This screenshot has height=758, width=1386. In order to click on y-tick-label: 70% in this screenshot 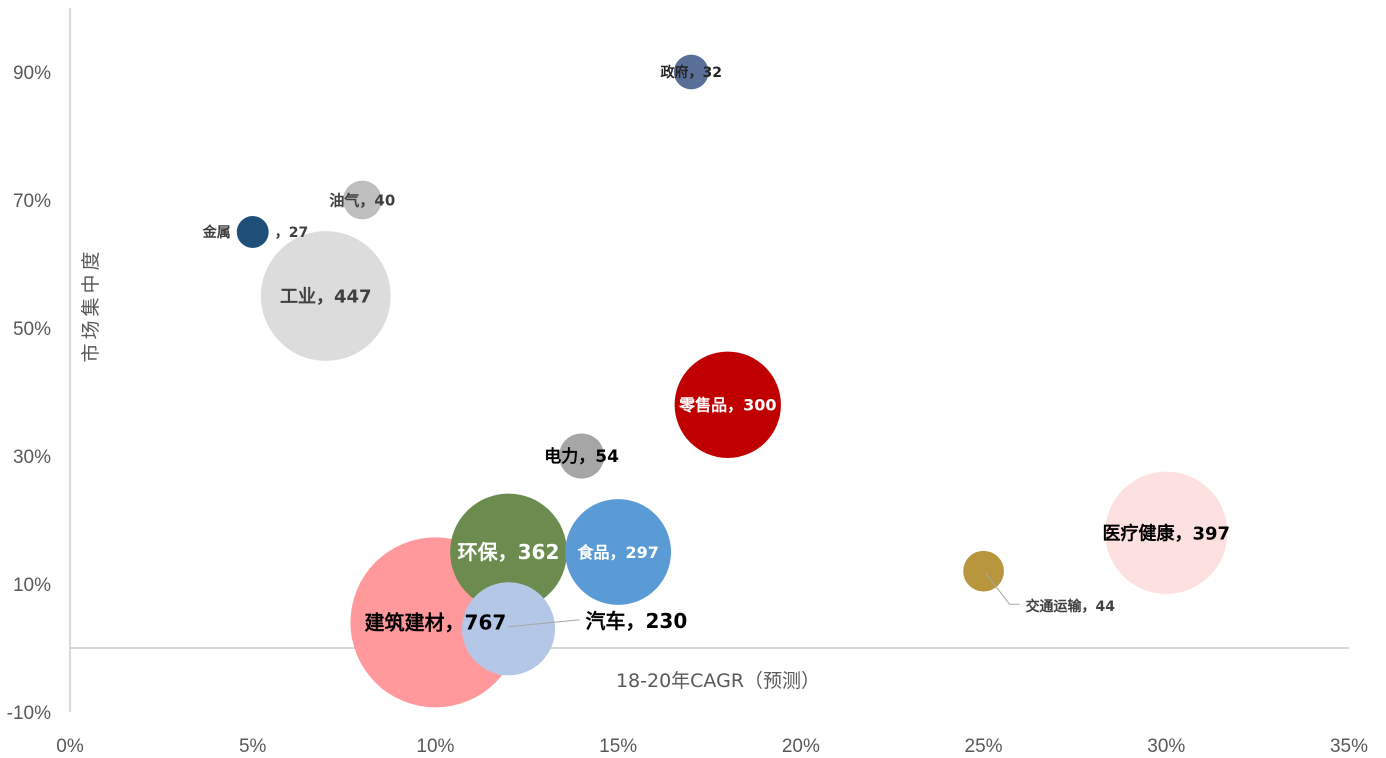, I will do `click(32, 201)`.